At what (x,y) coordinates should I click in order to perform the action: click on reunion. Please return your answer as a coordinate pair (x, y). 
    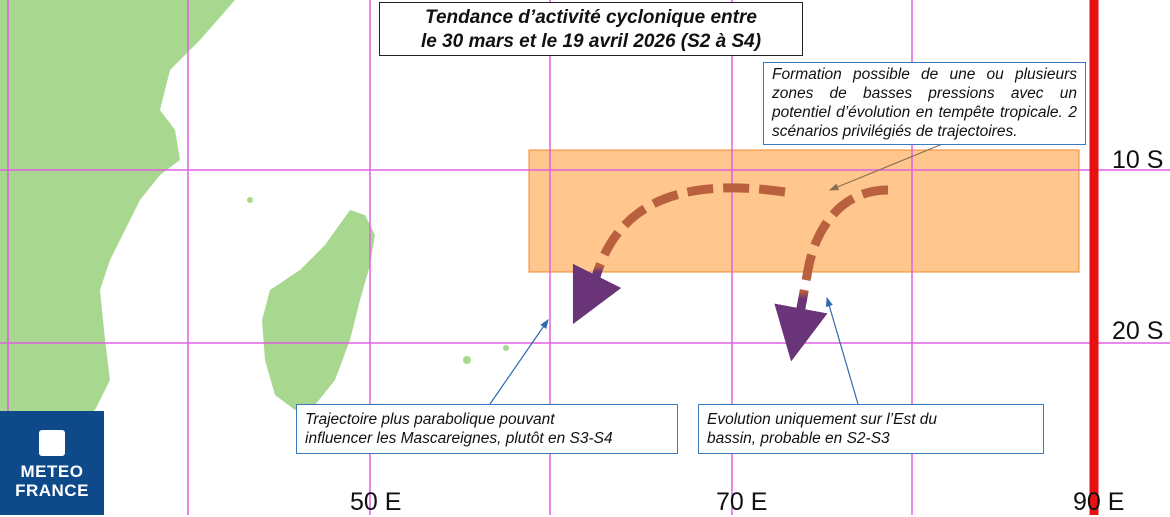
    Looking at the image, I should click on (467, 360).